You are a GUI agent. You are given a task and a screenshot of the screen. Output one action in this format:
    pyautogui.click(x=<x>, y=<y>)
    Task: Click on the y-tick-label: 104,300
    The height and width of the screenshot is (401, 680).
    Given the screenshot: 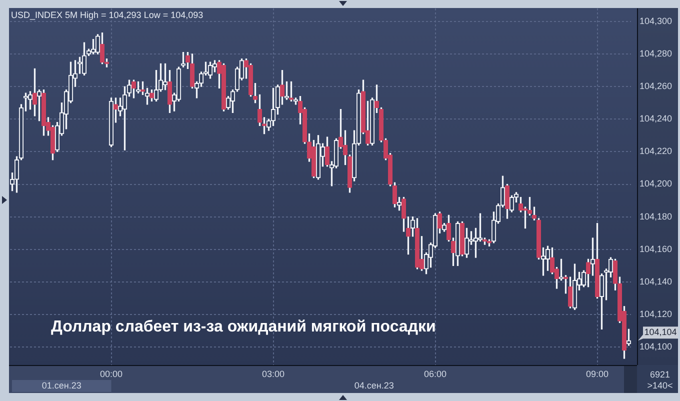 What is the action you would take?
    pyautogui.click(x=655, y=21)
    